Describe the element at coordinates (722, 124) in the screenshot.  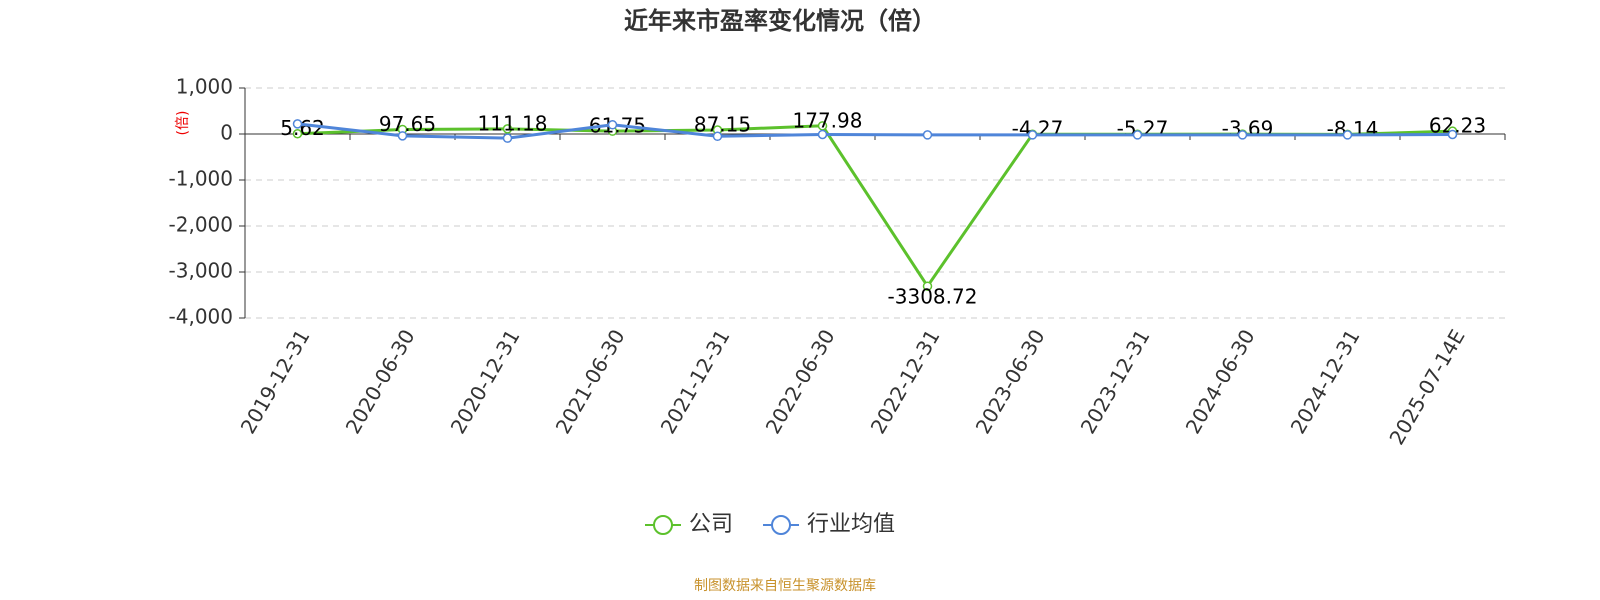
I see `data-label: 87.15` at that location.